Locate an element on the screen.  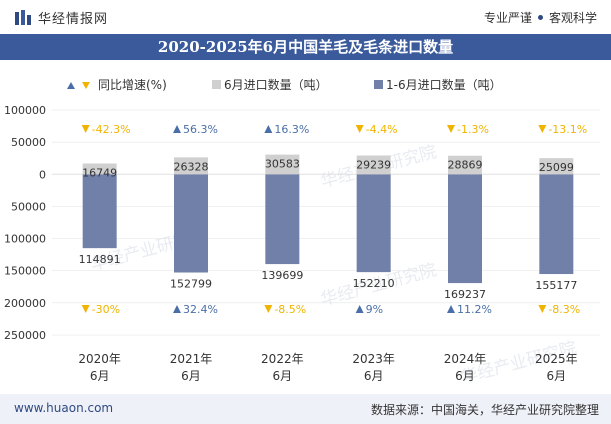
data-label-cumulative: 152799 is located at coordinates (191, 284).